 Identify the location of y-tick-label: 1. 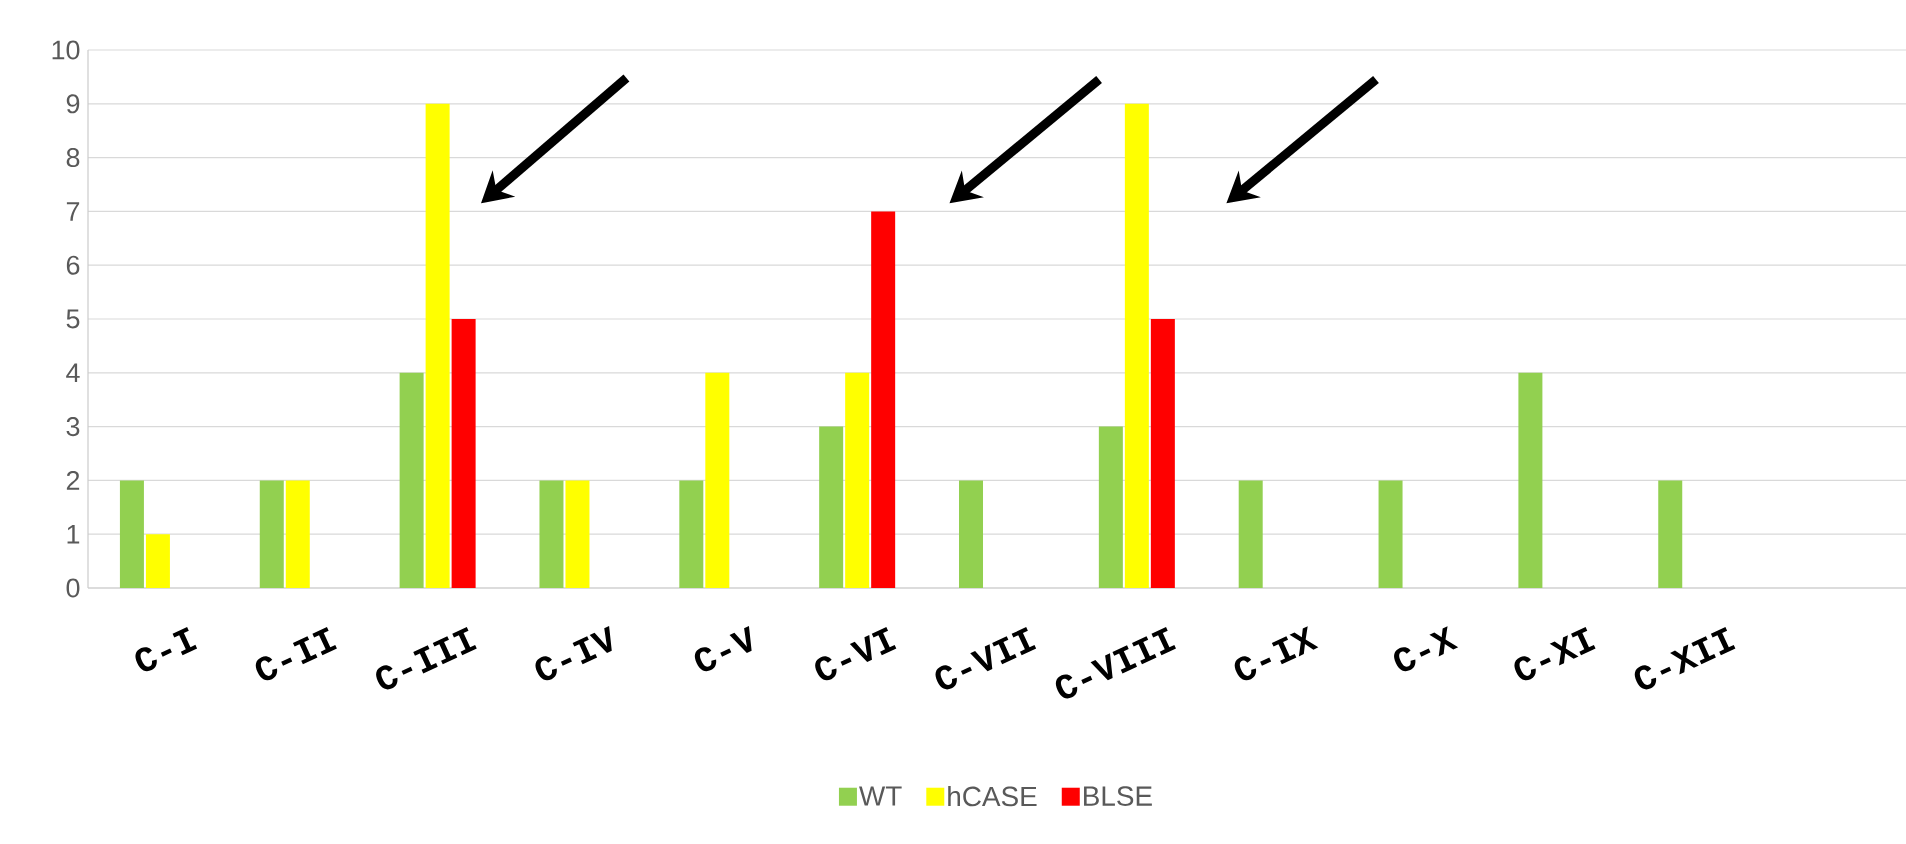
(73, 534).